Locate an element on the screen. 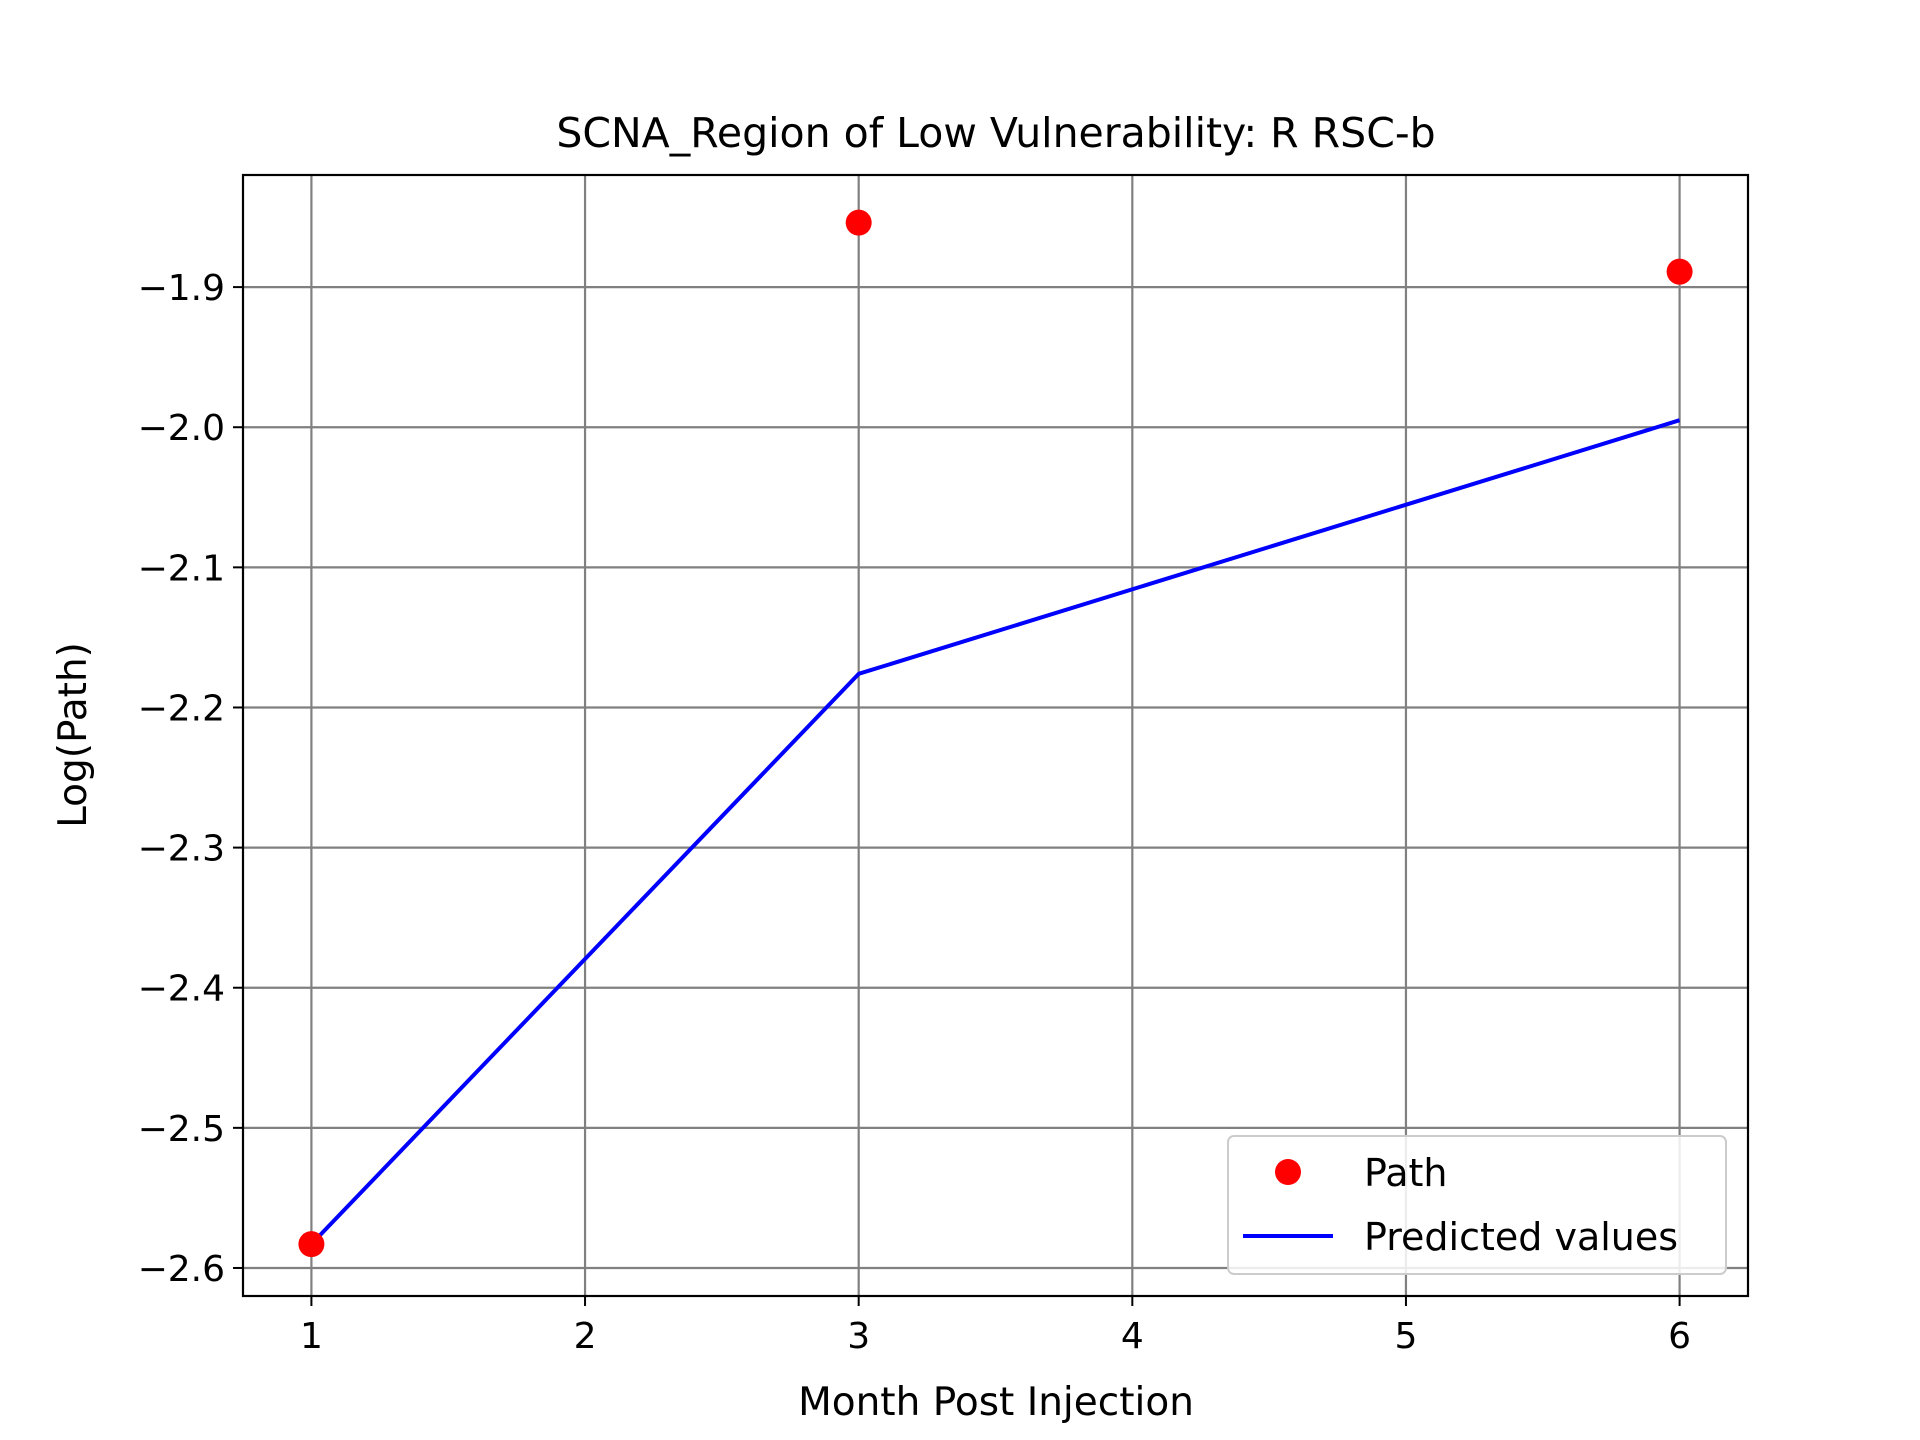  y-tick-label: −2.4 is located at coordinates (181, 989).